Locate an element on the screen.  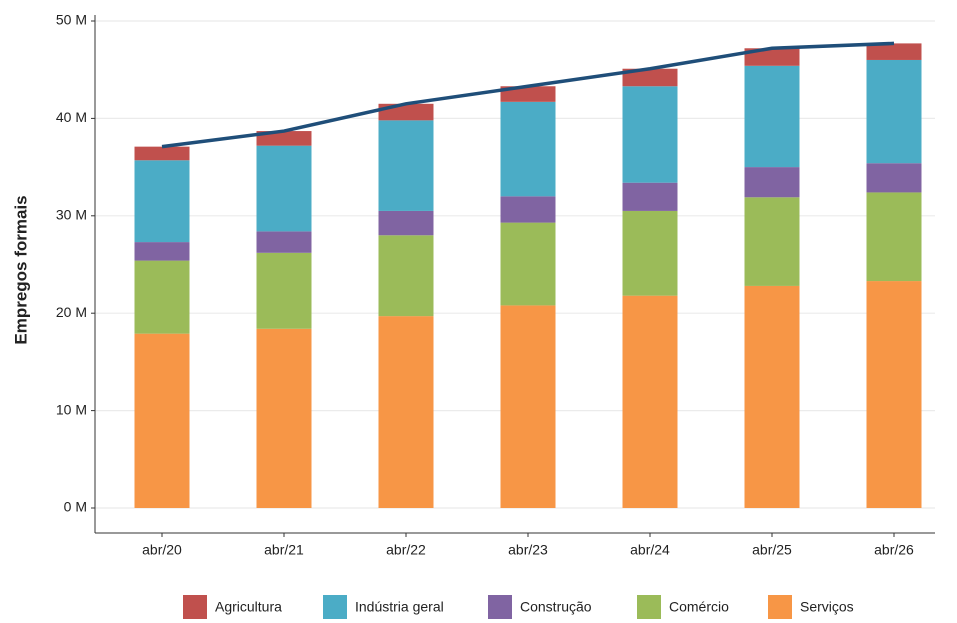
x-tick-label: abr/24 is located at coordinates (650, 550).